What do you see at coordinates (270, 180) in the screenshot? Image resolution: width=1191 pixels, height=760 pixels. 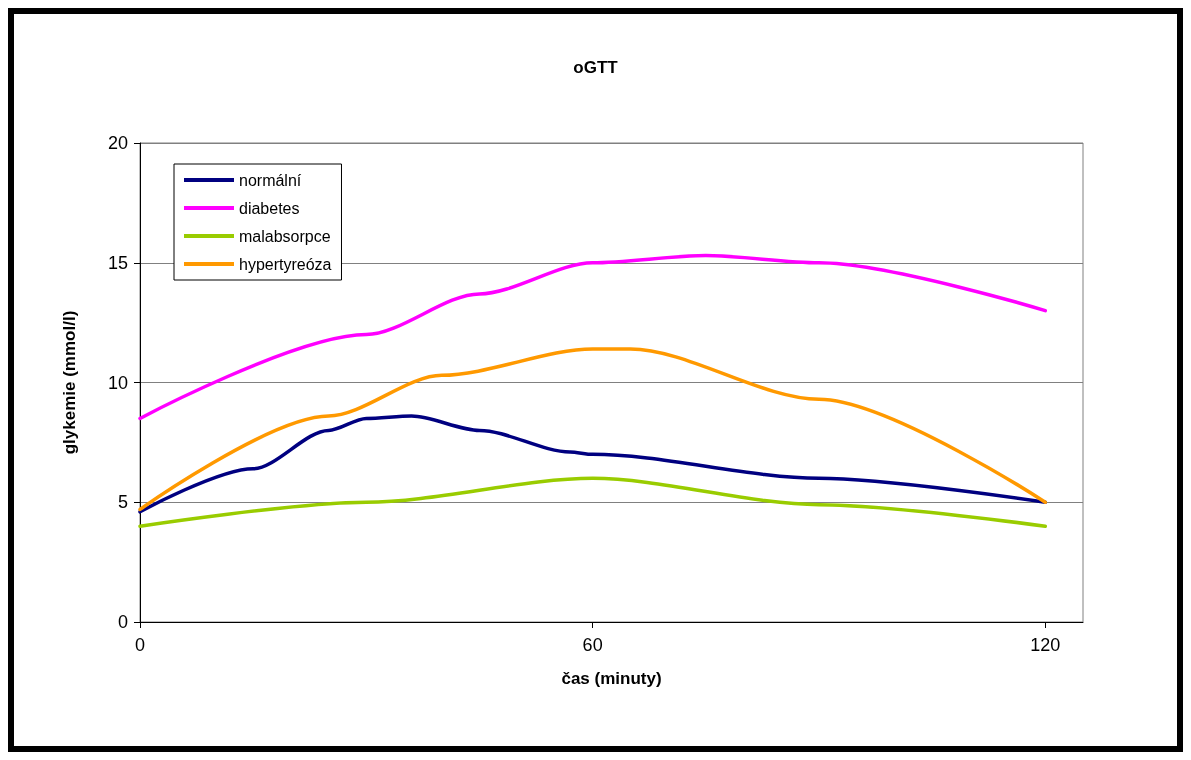 I see `legend-label: normální` at bounding box center [270, 180].